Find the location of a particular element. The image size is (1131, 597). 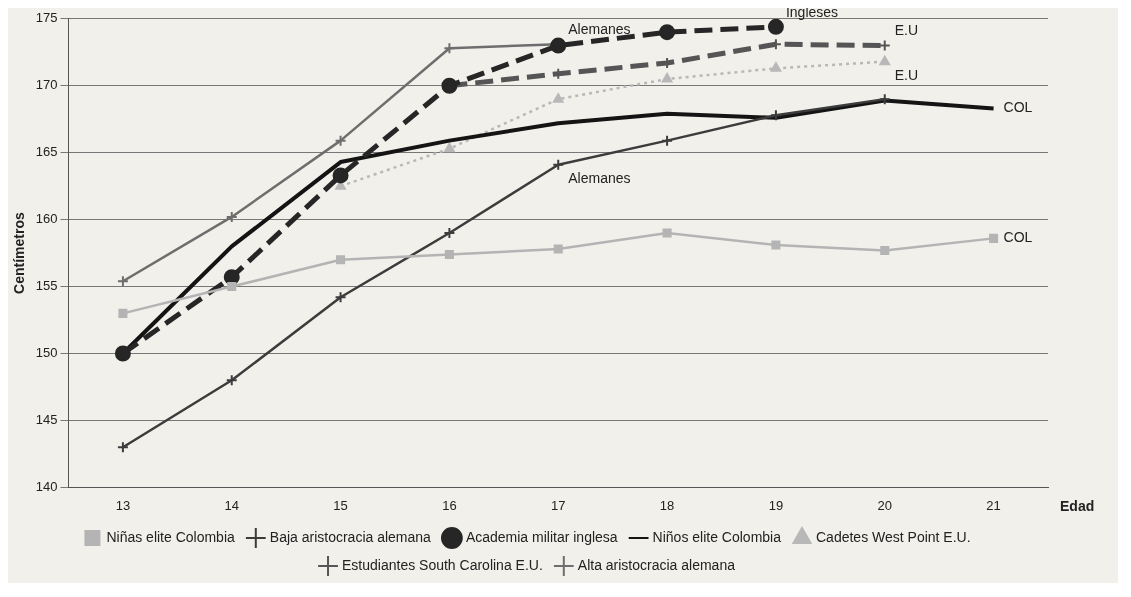

legend-label: Baja aristocracia alemana is located at coordinates (350, 536).